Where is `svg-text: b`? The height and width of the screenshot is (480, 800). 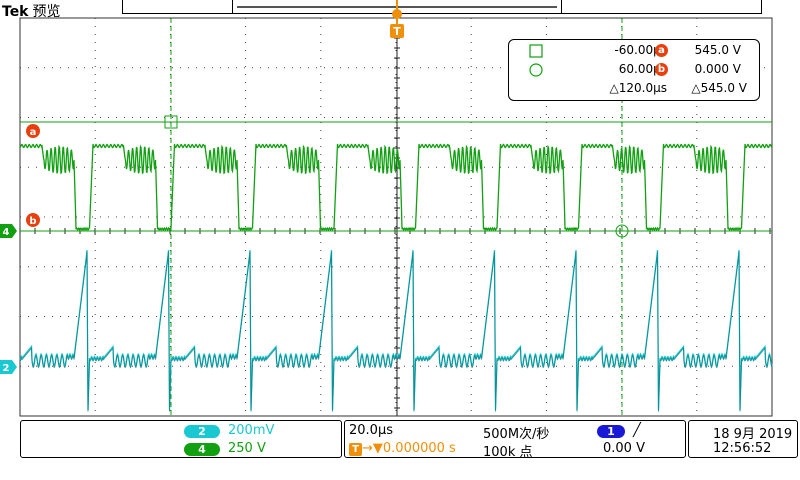
svg-text: b is located at coordinates (32, 221).